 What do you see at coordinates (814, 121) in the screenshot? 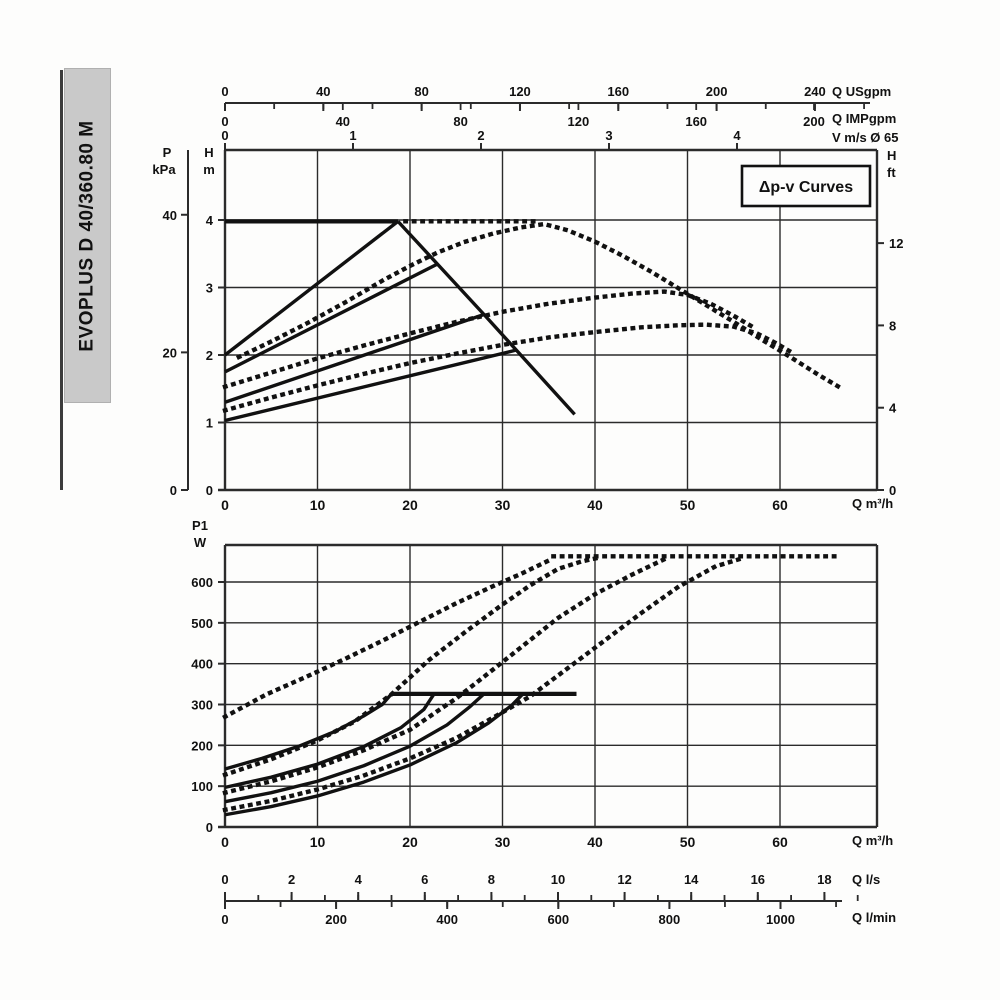
I see `q-impgpm-tick-label: 200` at bounding box center [814, 121].